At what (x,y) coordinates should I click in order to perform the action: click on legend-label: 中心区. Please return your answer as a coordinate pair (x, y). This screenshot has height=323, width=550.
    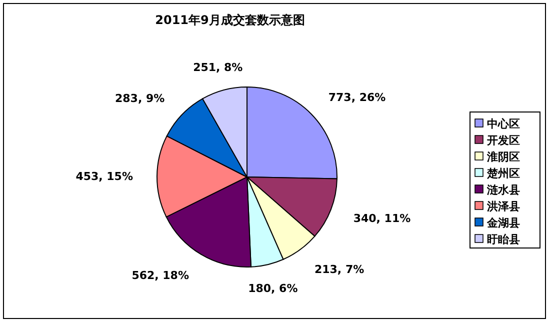
    Looking at the image, I should click on (503, 124).